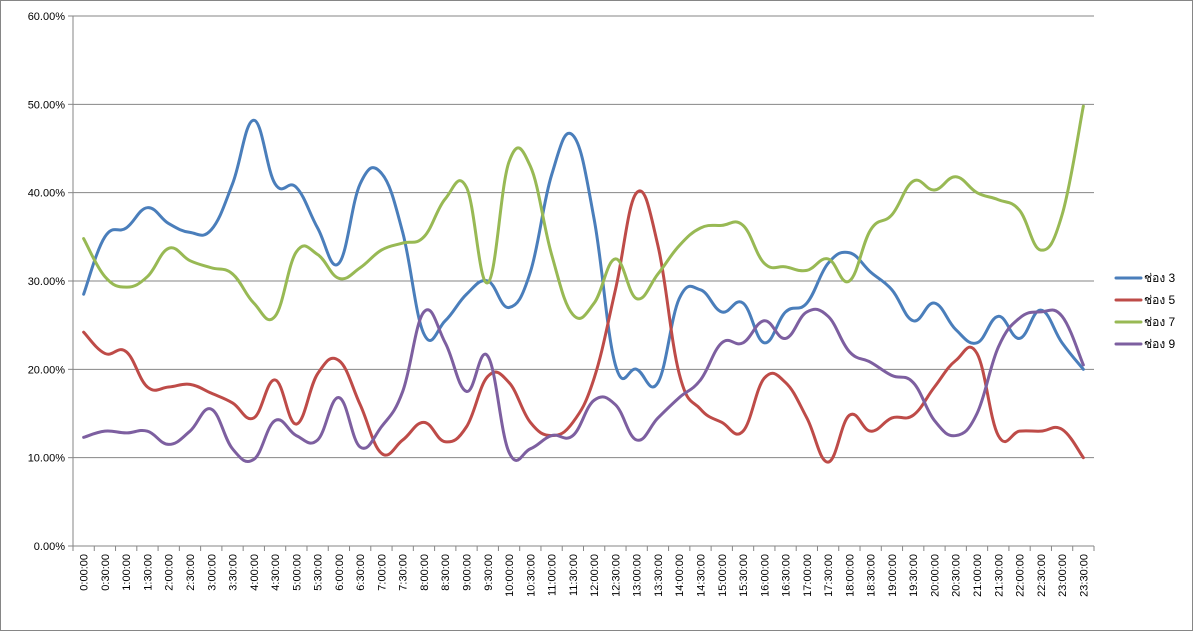 This screenshot has width=1193, height=635. Describe the element at coordinates (1042, 575) in the screenshot. I see `x-tick-label: 22:30:00` at that location.